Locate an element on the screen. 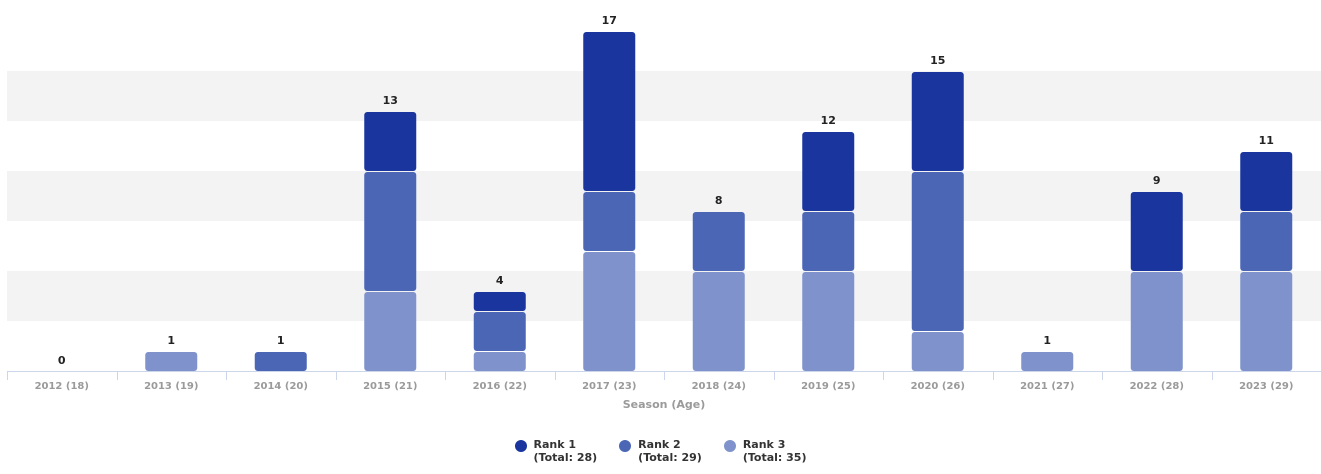 This screenshot has height=474, width=1321. total-label: 8 is located at coordinates (719, 200).